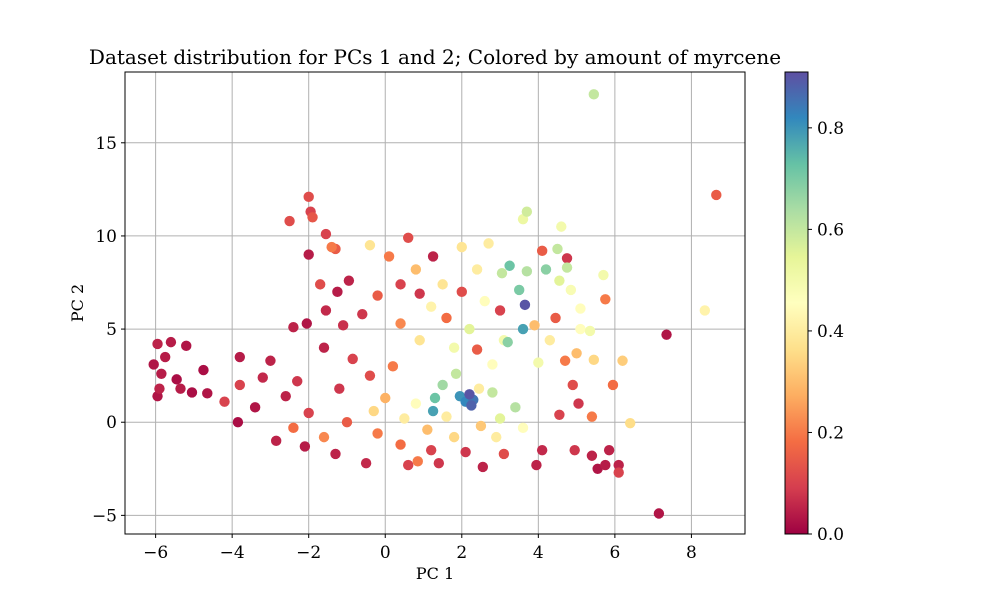  Describe the element at coordinates (830, 535) in the screenshot. I see `colorbar-tick-label: 0.0` at that location.